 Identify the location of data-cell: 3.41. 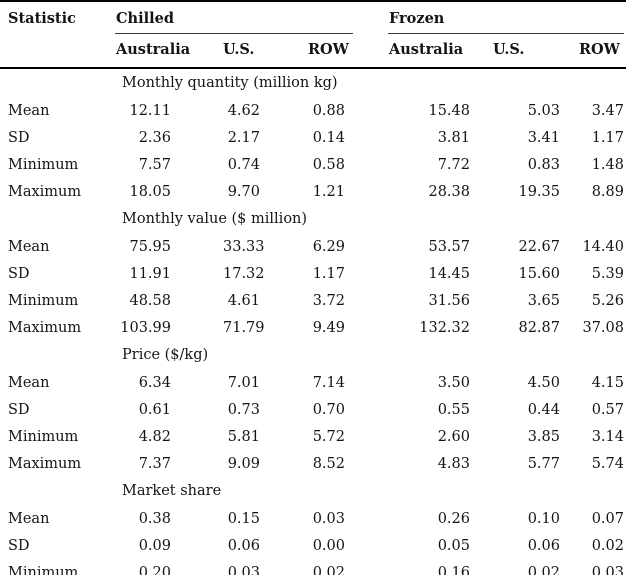
(543, 137).